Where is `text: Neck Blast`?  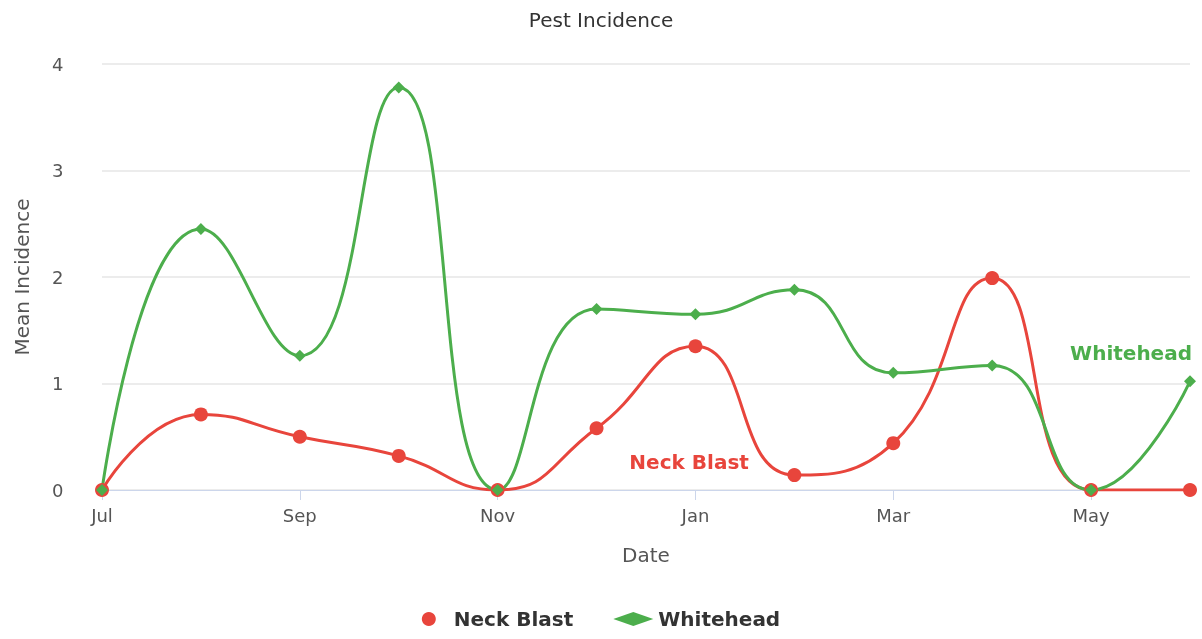 text: Neck Blast is located at coordinates (689, 462).